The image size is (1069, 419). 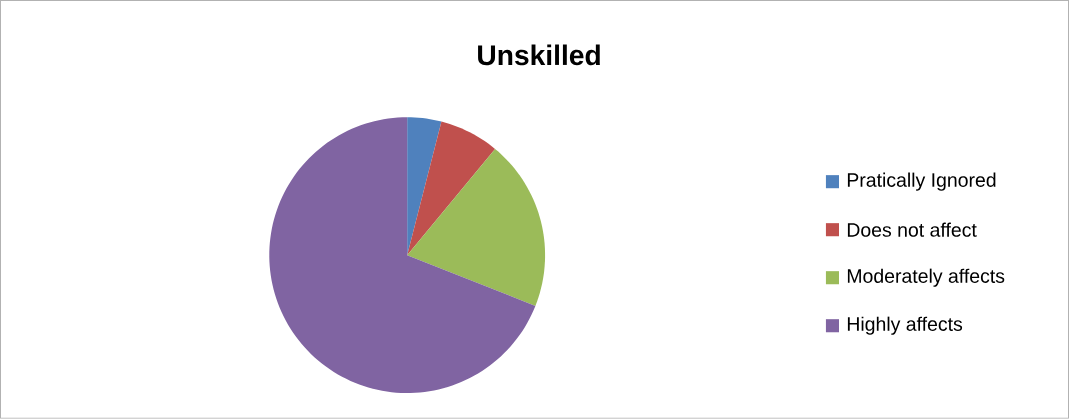 I want to click on legend-label: Pratically Ignored, so click(x=921, y=181).